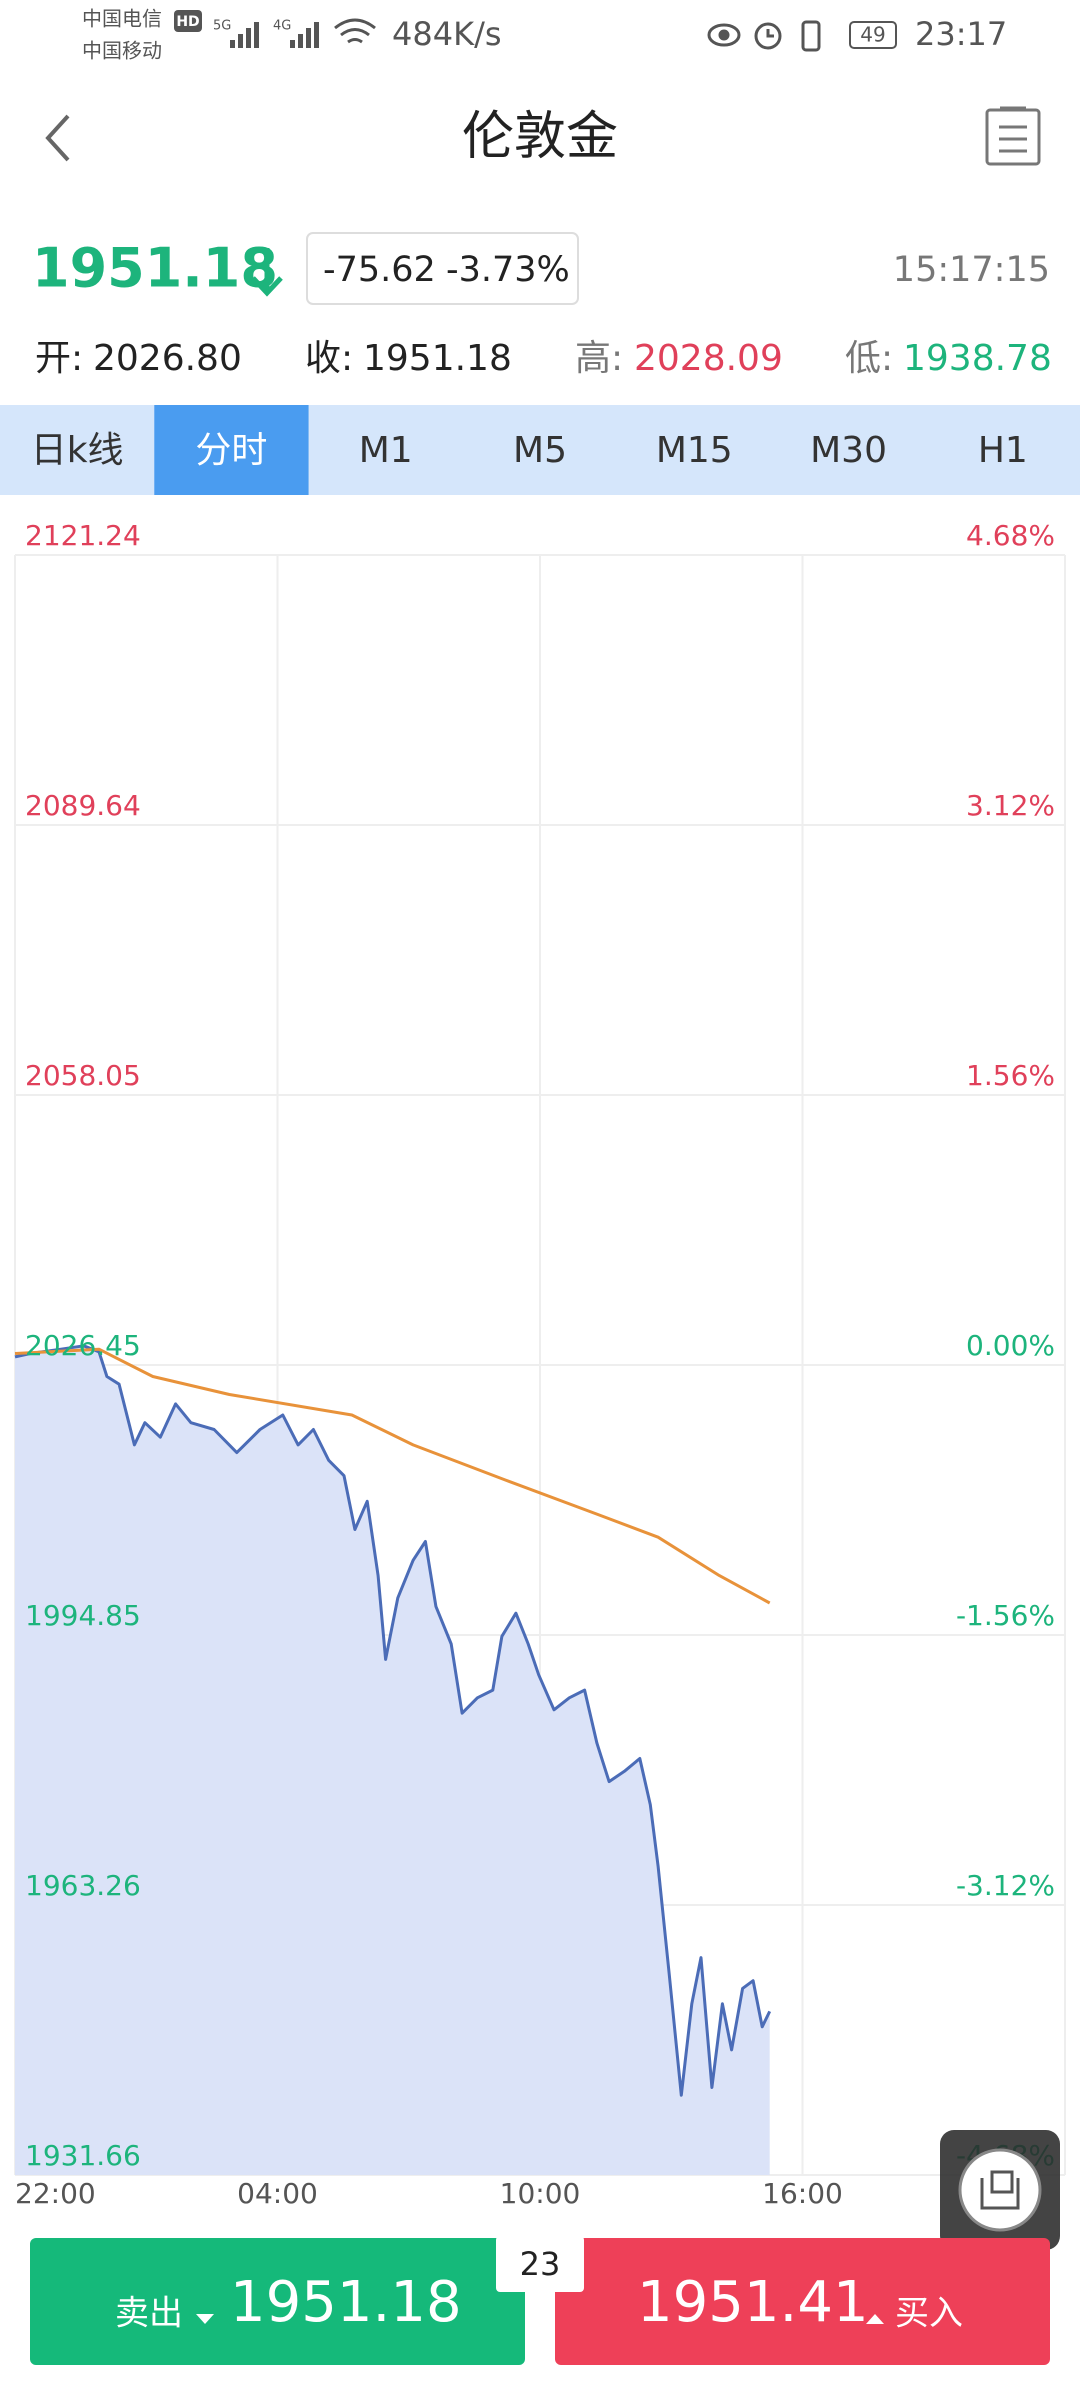 The width and height of the screenshot is (1080, 2400). What do you see at coordinates (442, 268) in the screenshot?
I see `change-box` at bounding box center [442, 268].